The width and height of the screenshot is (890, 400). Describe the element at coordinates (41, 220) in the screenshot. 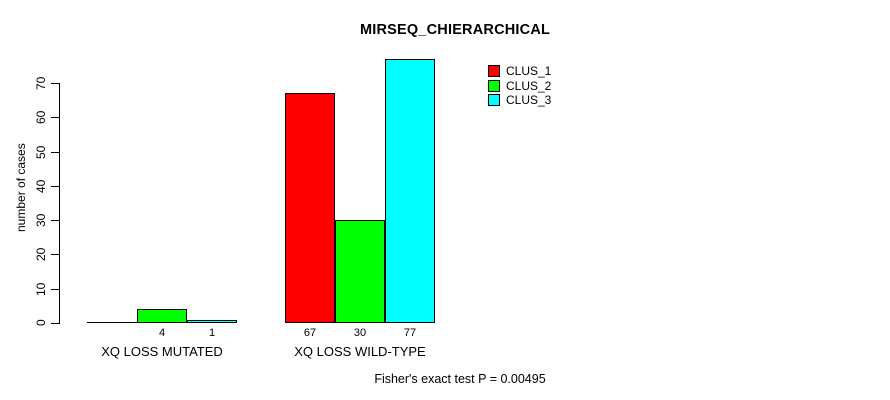

I see `y-tick-label: 30` at that location.